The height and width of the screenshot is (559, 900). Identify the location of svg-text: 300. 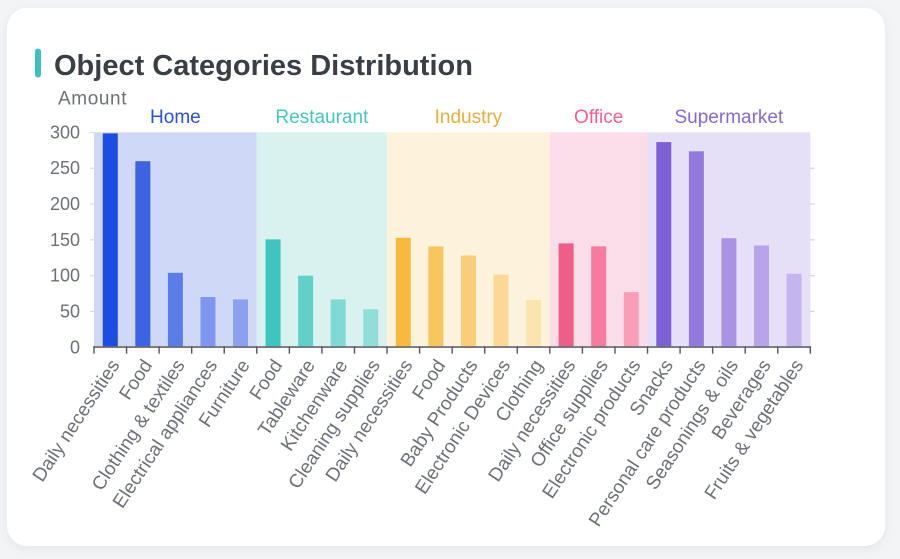
(65, 132).